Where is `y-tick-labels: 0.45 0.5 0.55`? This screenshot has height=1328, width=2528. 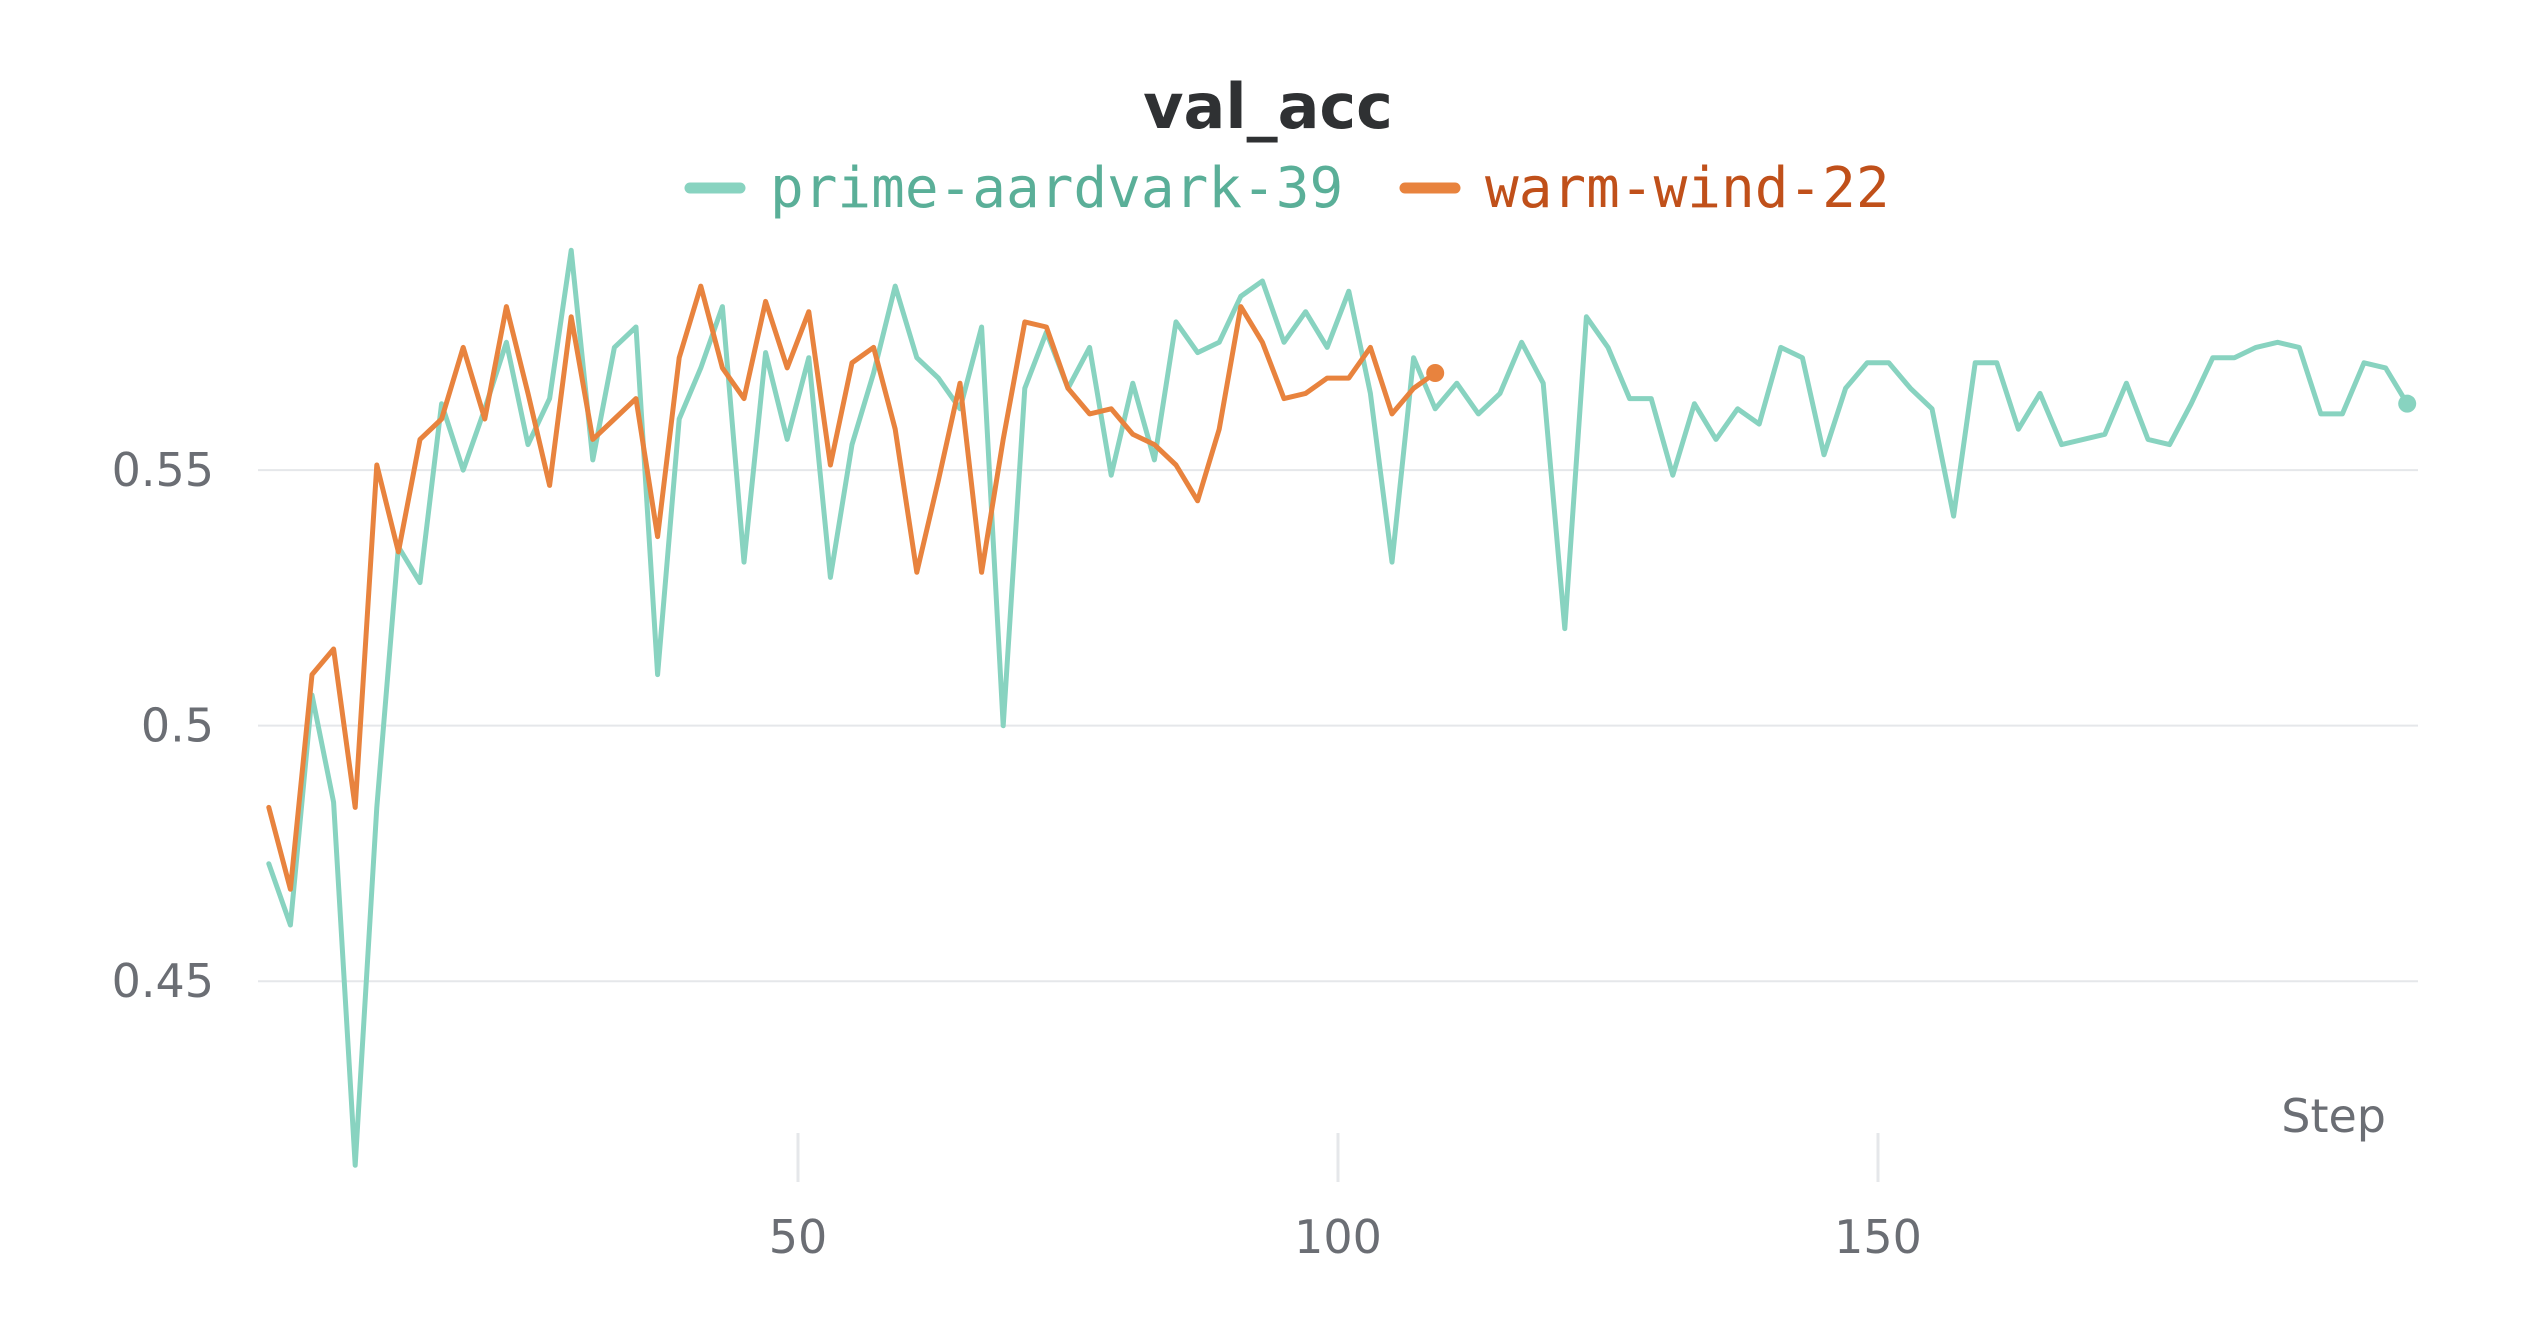 y-tick-labels: 0.45 0.5 0.55 is located at coordinates (163, 725).